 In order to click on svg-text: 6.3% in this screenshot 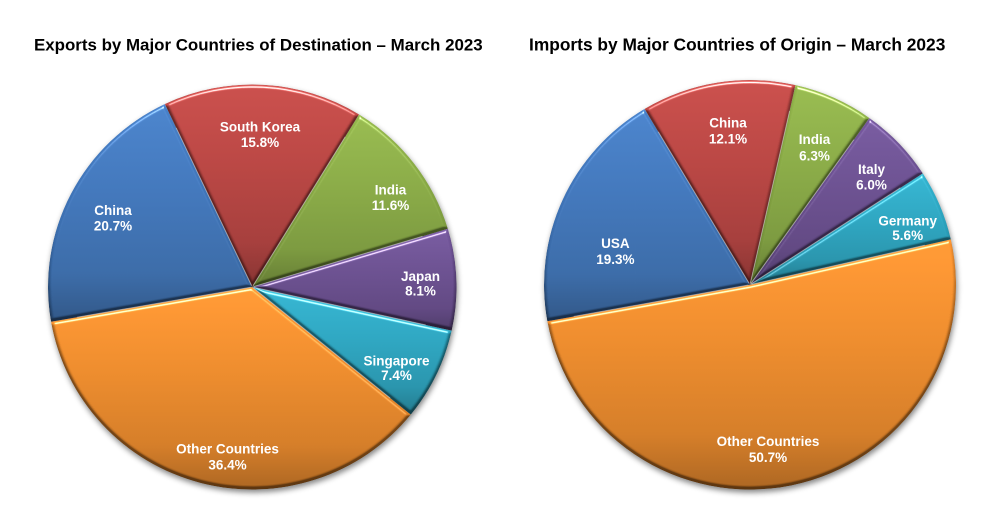, I will do `click(814, 156)`.